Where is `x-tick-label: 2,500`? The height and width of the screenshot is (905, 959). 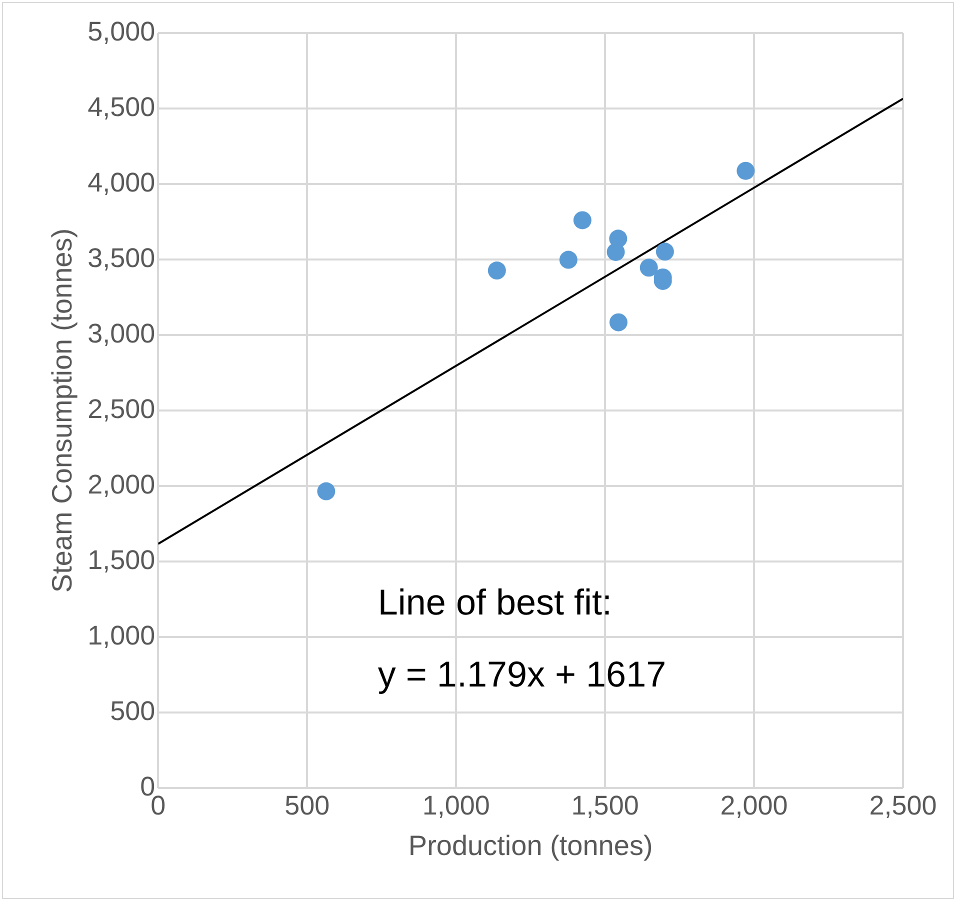 x-tick-label: 2,500 is located at coordinates (903, 805).